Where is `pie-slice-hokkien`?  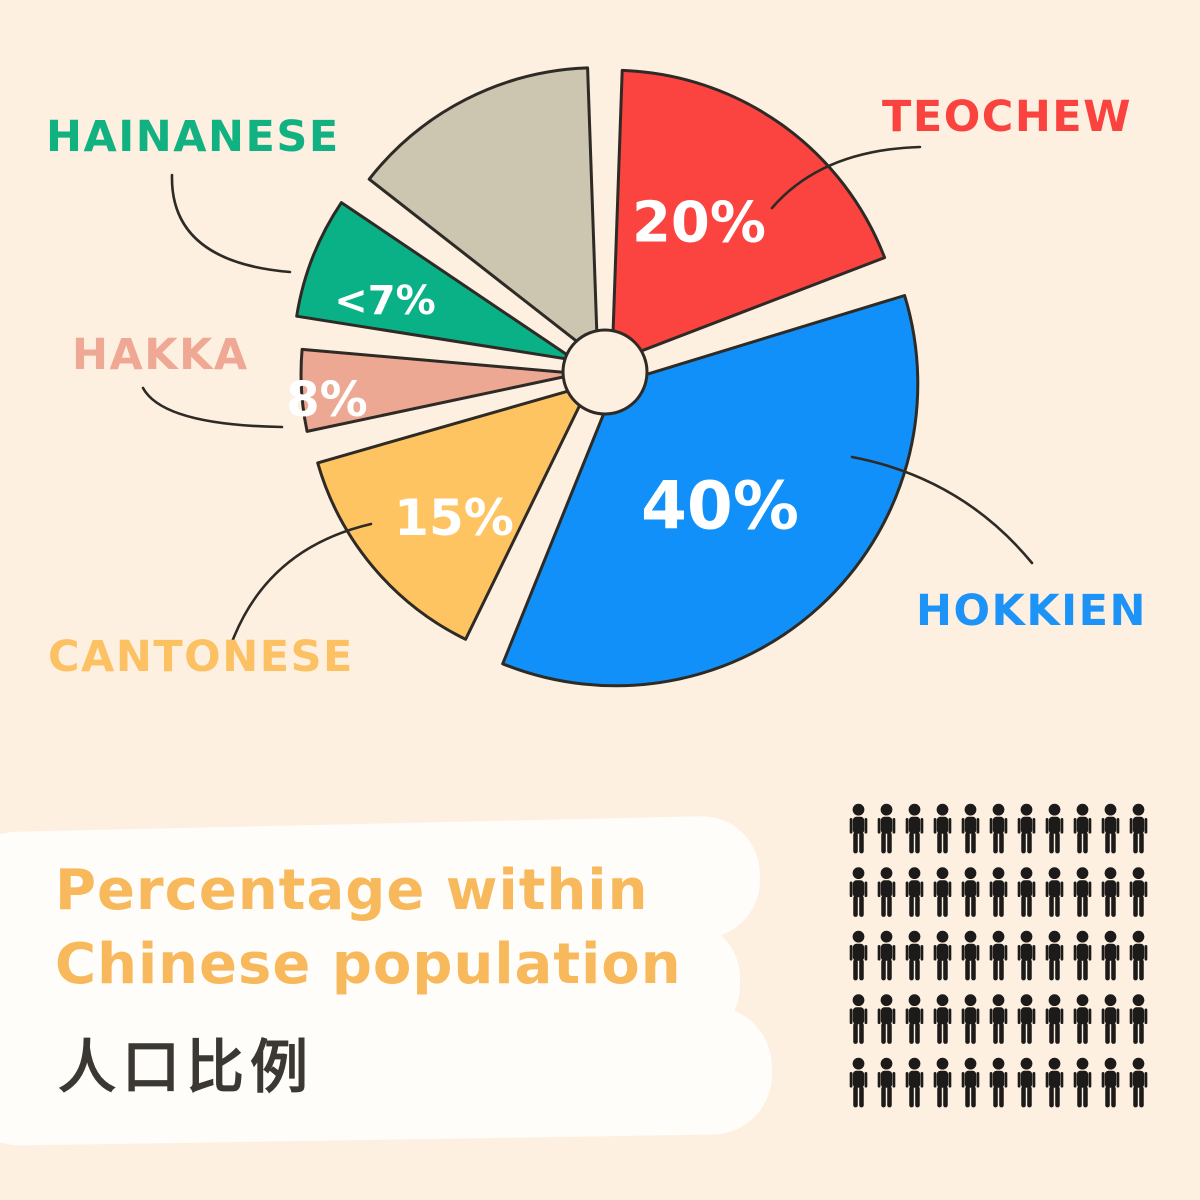 pie-slice-hokkien is located at coordinates (710, 491).